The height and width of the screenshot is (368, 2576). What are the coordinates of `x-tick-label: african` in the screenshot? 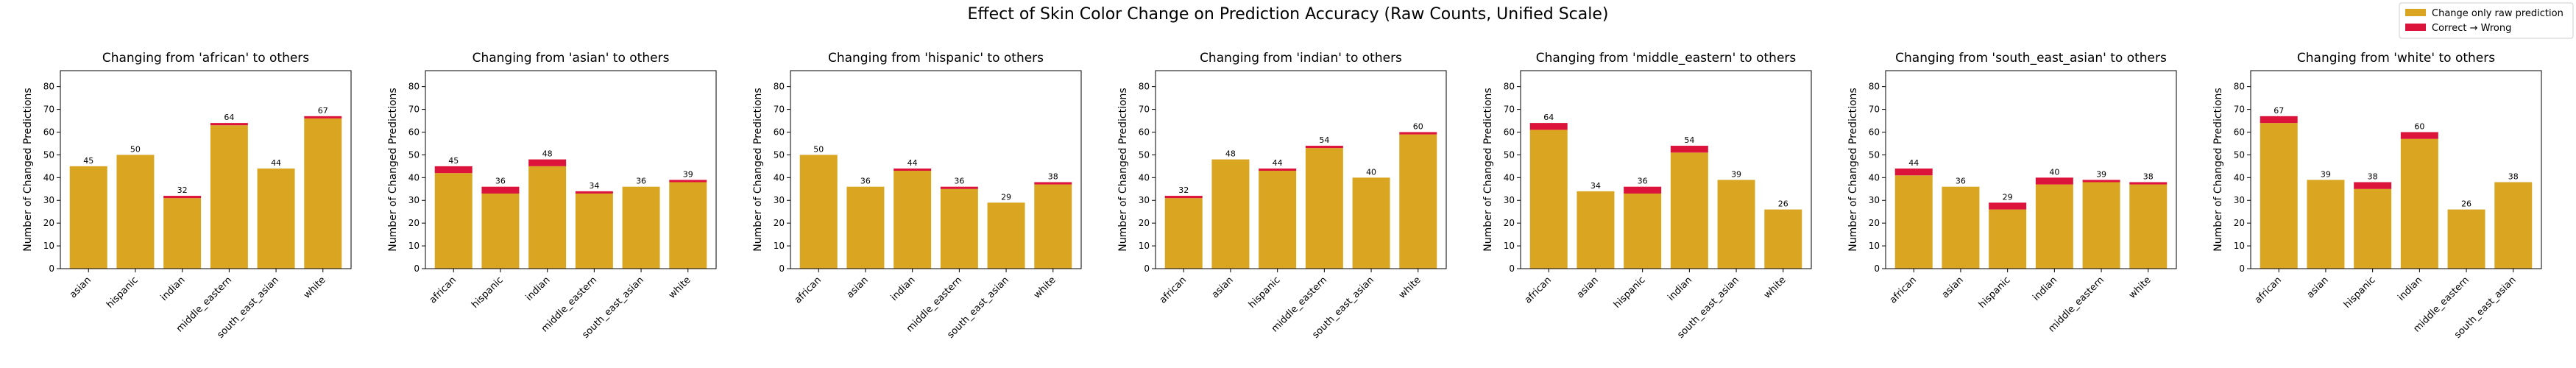 It's located at (2268, 290).